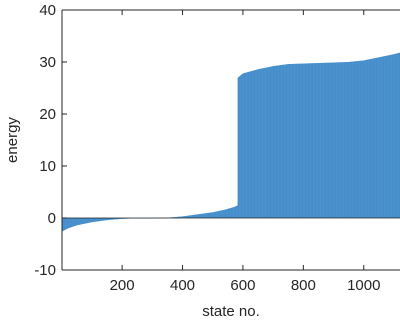  Describe the element at coordinates (47, 10) in the screenshot. I see `y-tick-label: 40` at that location.